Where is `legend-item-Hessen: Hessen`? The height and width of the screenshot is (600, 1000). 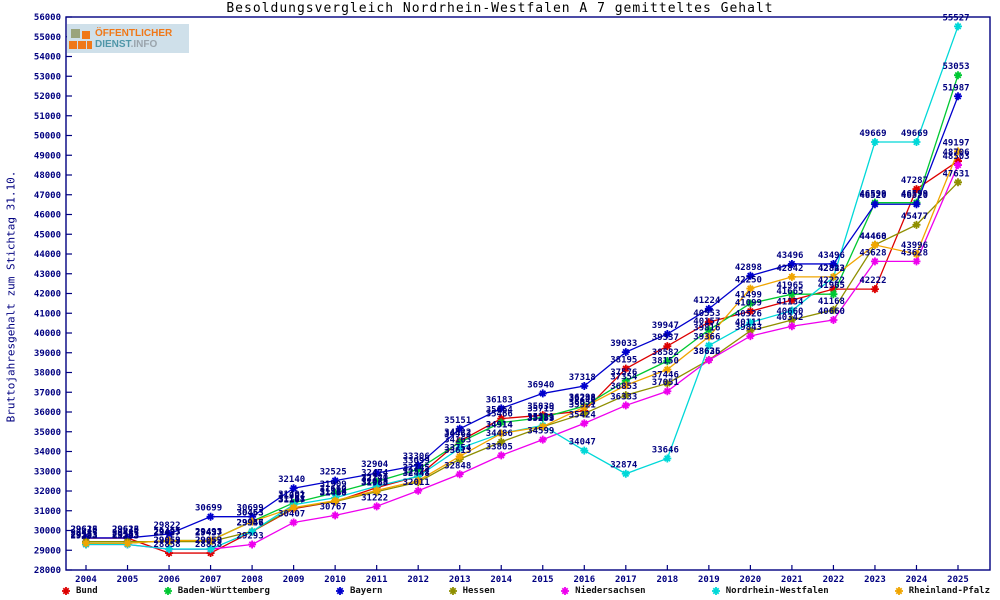 legend-item-Hessen: Hessen is located at coordinates (471, 591).